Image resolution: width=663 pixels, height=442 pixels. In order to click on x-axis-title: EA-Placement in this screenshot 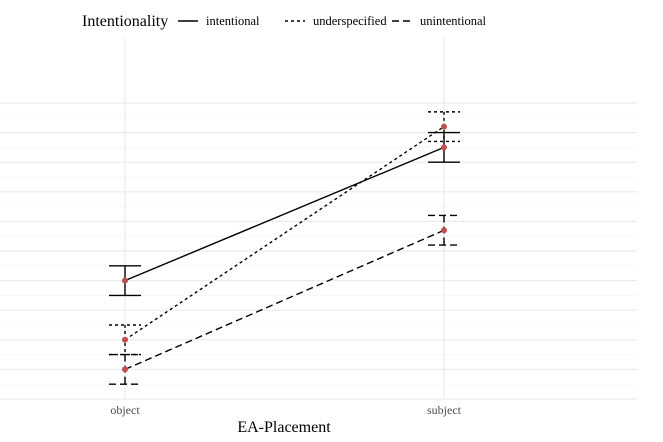, I will do `click(284, 427)`.